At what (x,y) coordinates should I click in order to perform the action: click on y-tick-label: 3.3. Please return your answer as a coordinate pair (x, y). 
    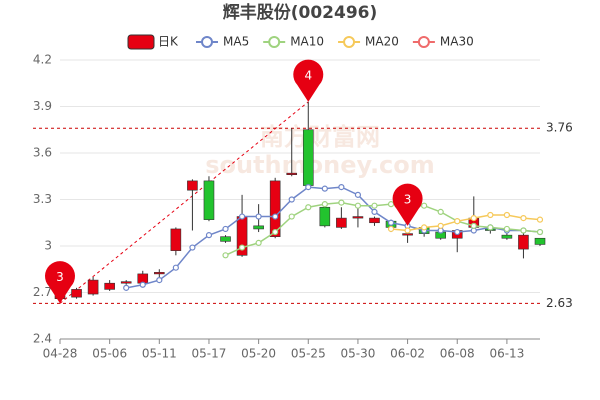
    Looking at the image, I should click on (42, 199).